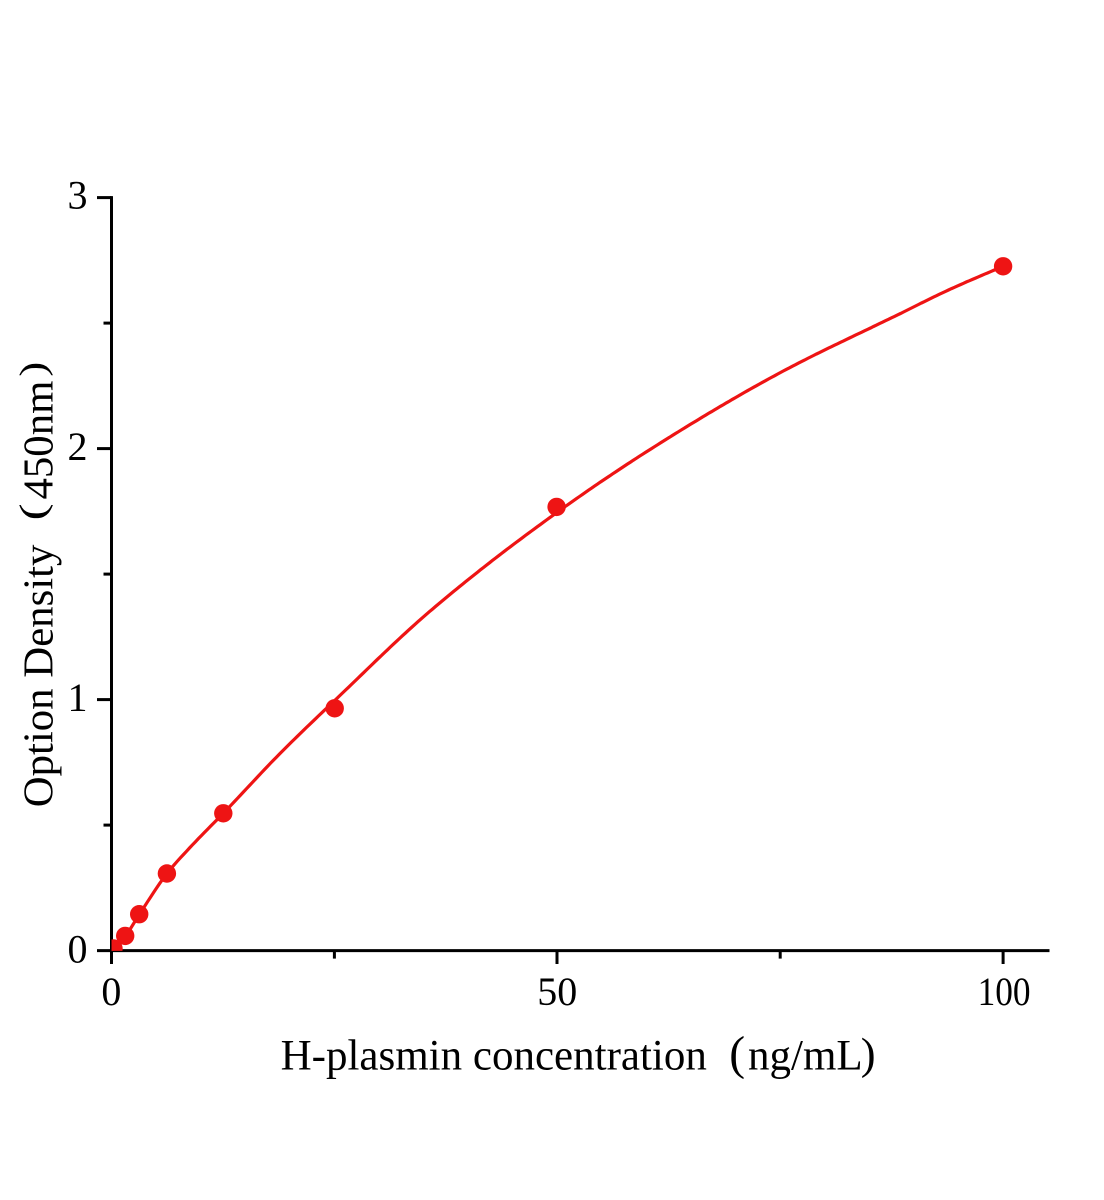 The image size is (1104, 1200). What do you see at coordinates (78, 697) in the screenshot?
I see `svg-text: 1` at bounding box center [78, 697].